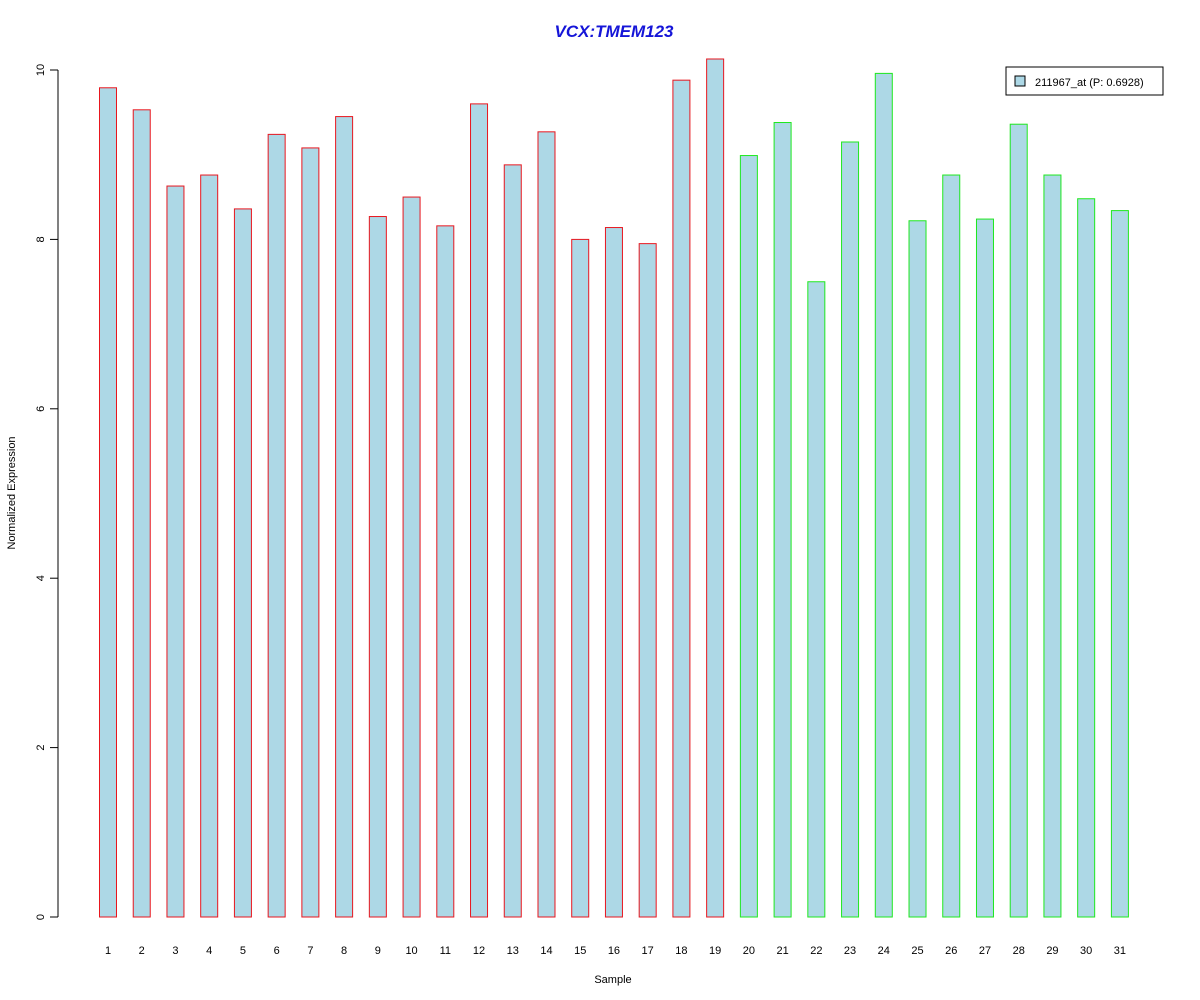 The width and height of the screenshot is (1200, 1000). I want to click on legend-swatch, so click(1020, 81).